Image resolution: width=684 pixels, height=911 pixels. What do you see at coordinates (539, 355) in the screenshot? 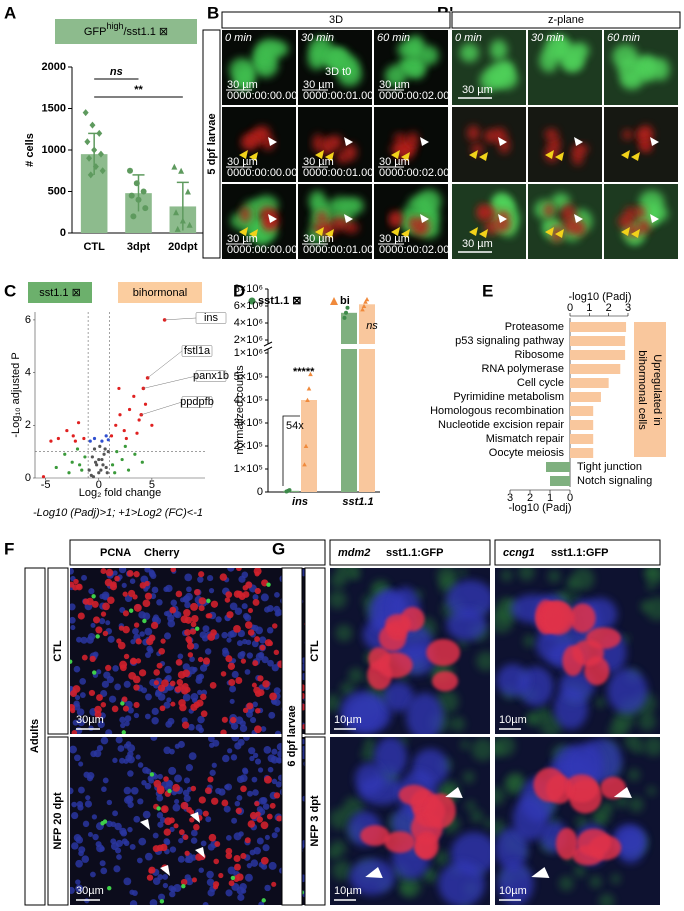
I see `category-label: Ribosome` at bounding box center [539, 355].